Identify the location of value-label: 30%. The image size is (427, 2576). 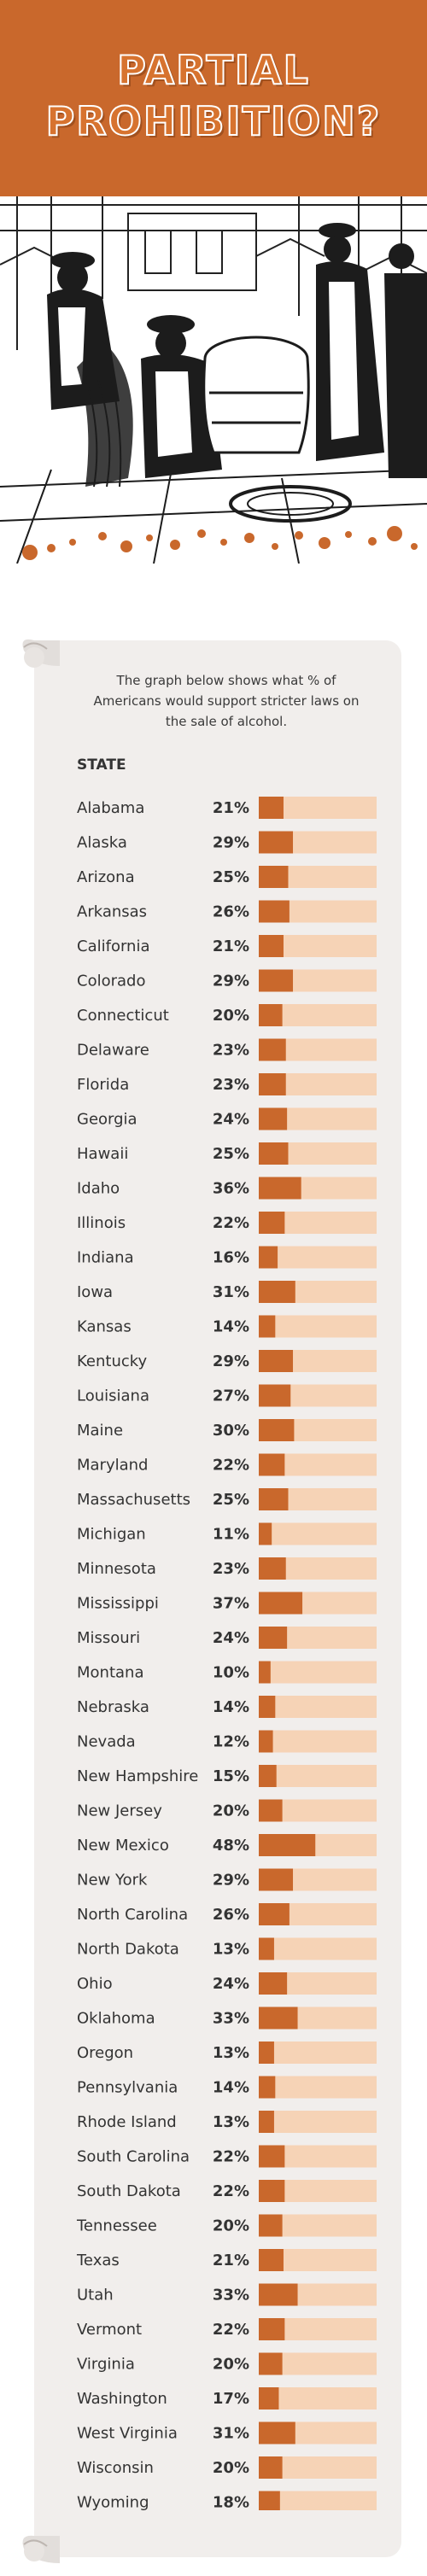
(231, 1431).